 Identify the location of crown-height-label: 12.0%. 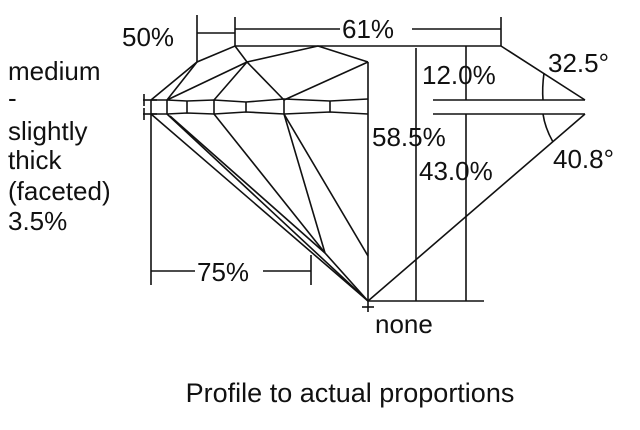
(459, 75).